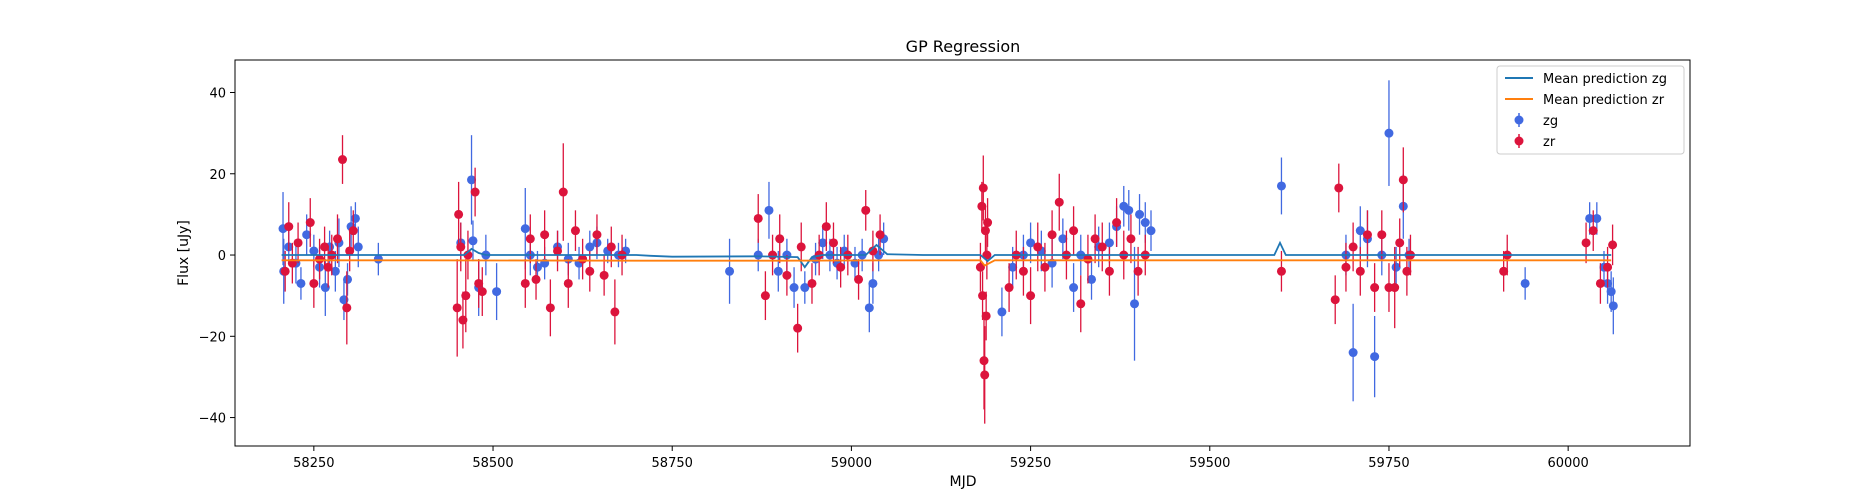 The width and height of the screenshot is (1875, 504). I want to click on x-tick-label: 58500, so click(492, 463).